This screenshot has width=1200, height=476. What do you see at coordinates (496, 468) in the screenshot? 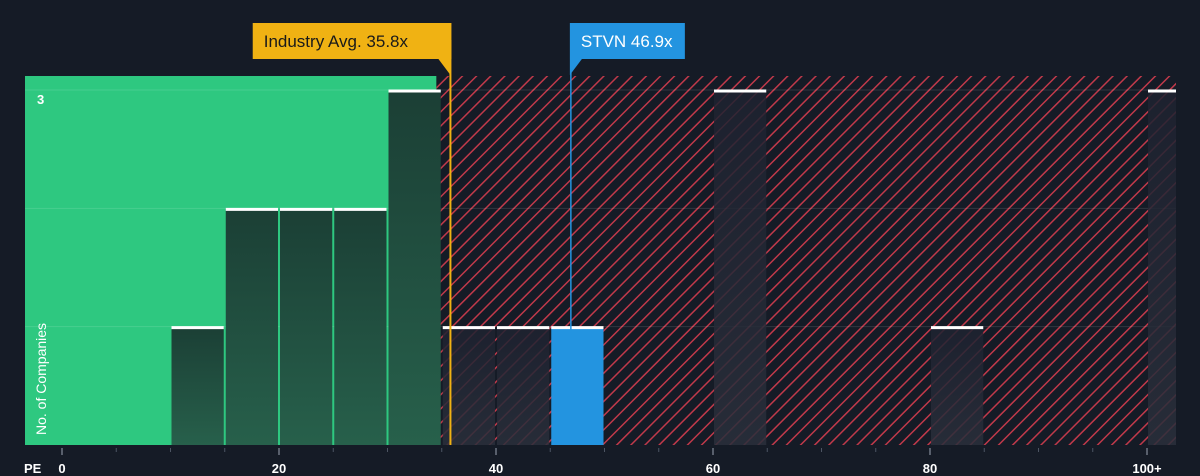
I see `x-tick-label: 40` at bounding box center [496, 468].